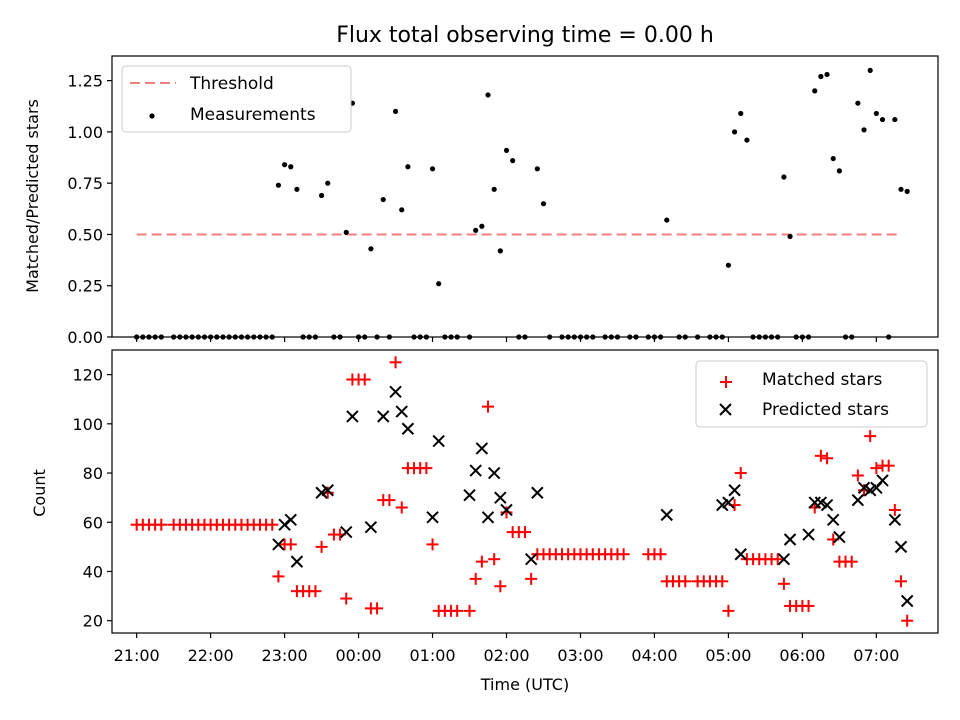 This screenshot has height=720, width=960. I want to click on x-tick-label: 04:00, so click(654, 655).